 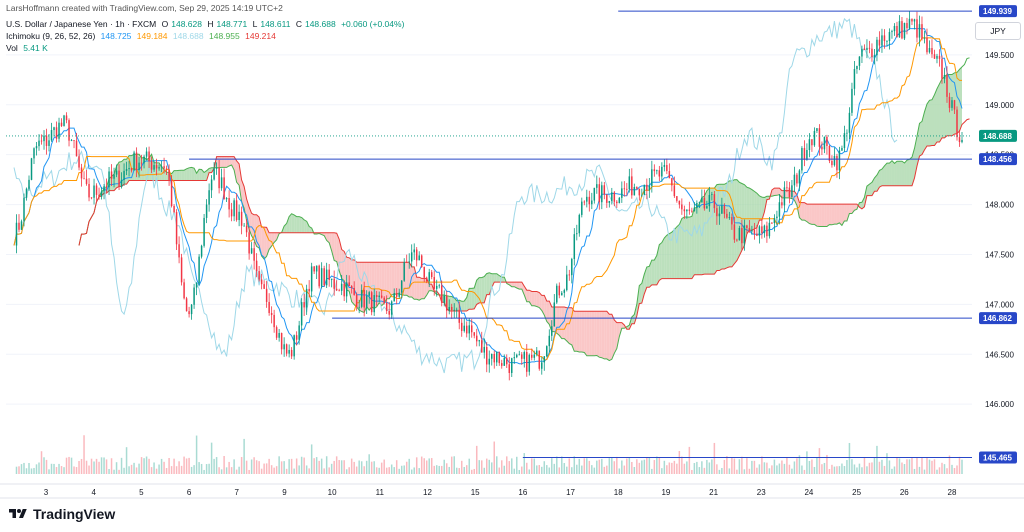 I want to click on symbol-title: U.S. Dollar / Japanese Yen · 1h · FXCM, so click(x=81, y=24).